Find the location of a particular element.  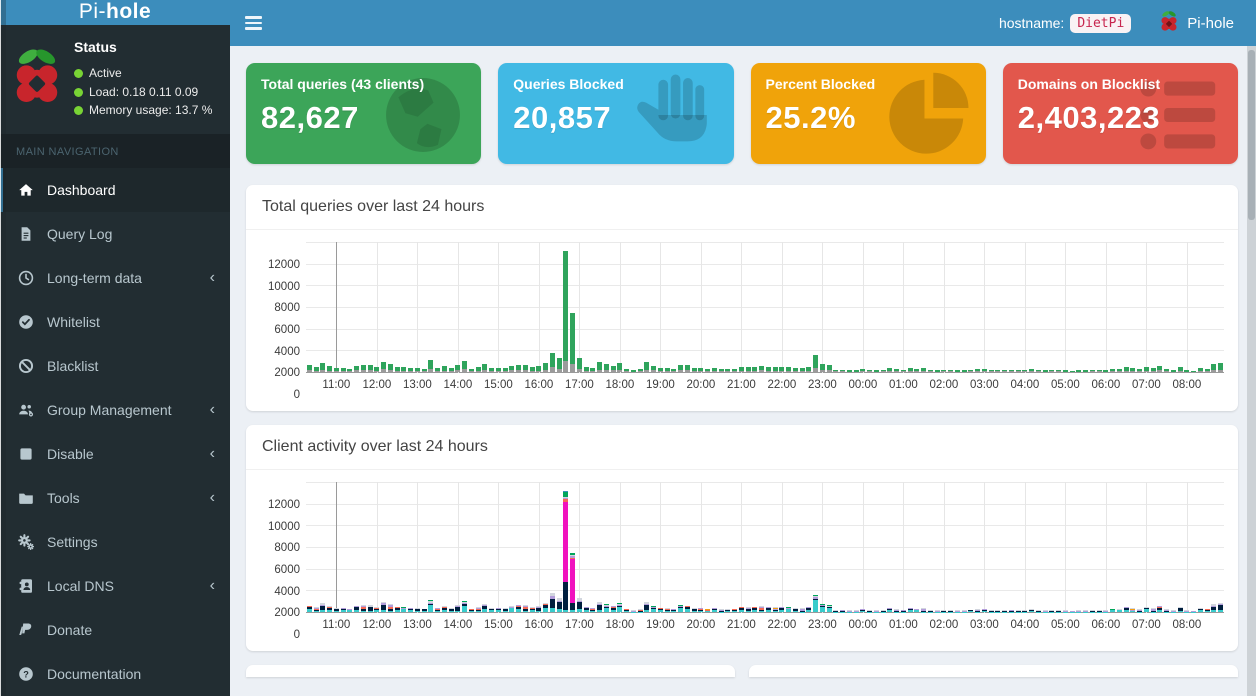

sidebar-item-whitelist: Whitelist is located at coordinates (115, 322).